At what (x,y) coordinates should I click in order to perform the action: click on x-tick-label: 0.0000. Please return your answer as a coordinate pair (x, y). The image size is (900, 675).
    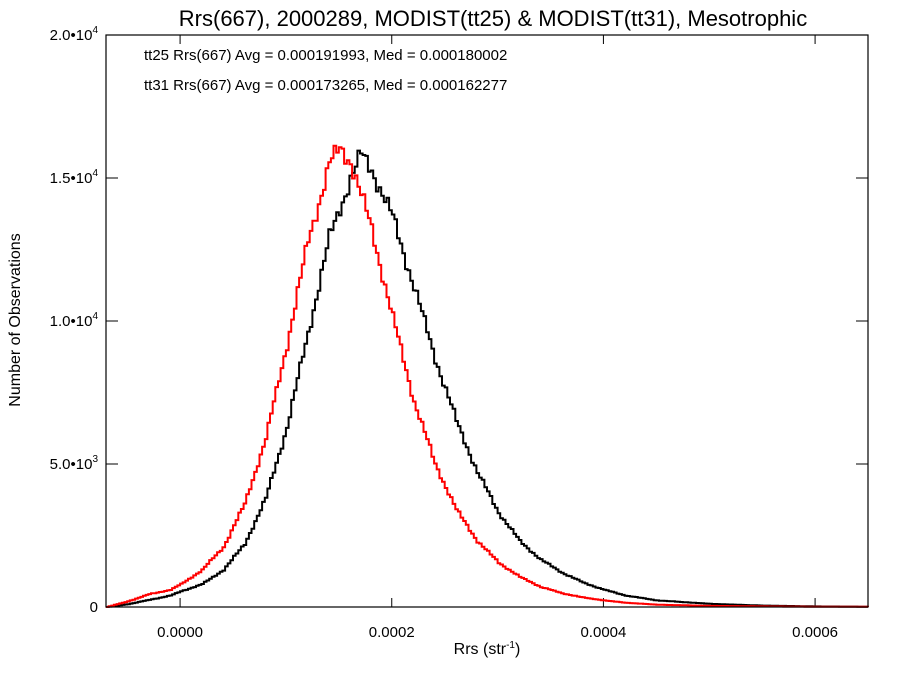
    Looking at the image, I should click on (180, 632).